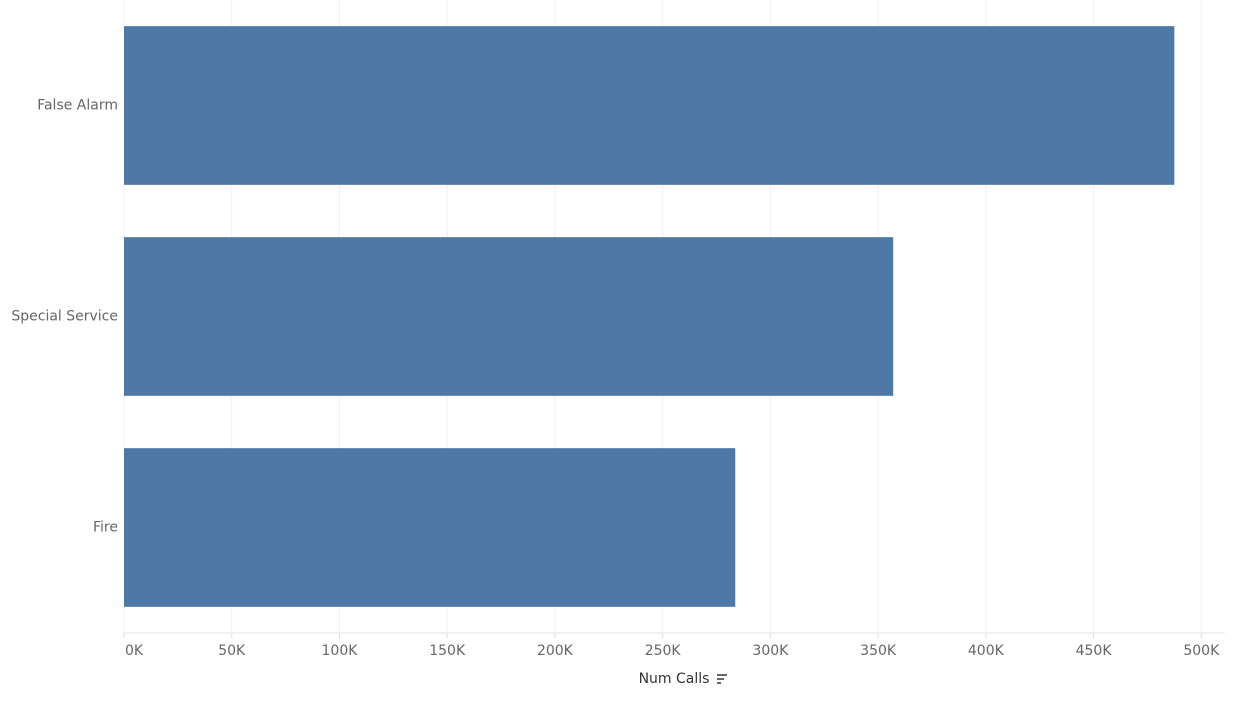  I want to click on y-tick-label: False Alarm, so click(77, 106).